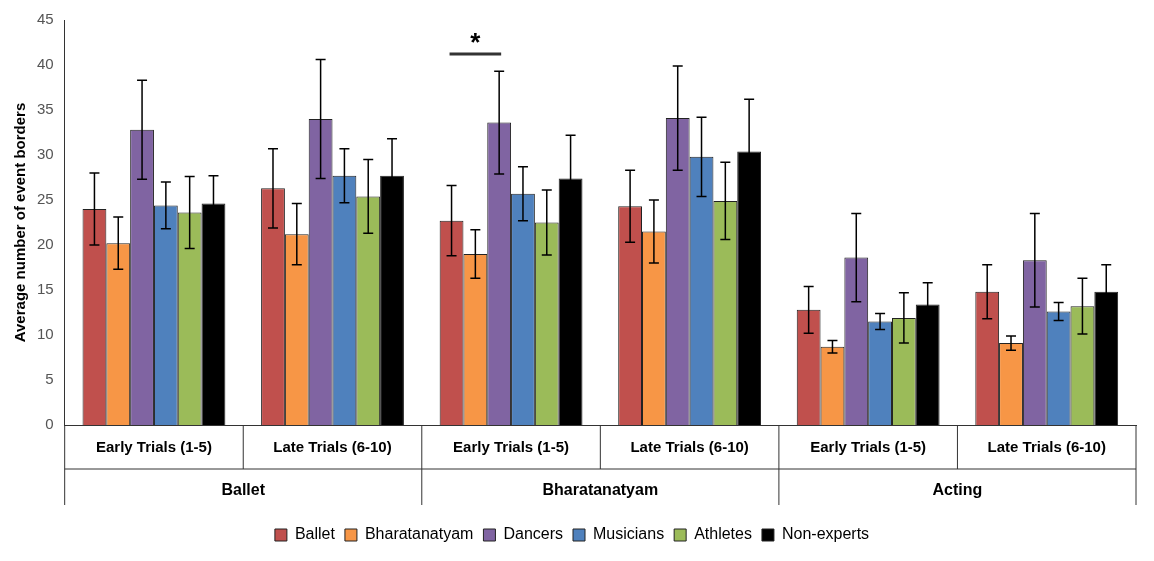 This screenshot has width=1154, height=561. I want to click on annotation: *, so click(476, 42).